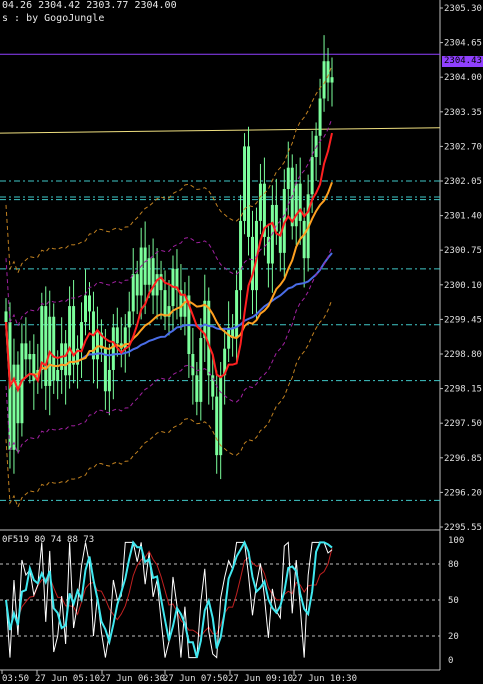  What do you see at coordinates (463, 528) in the screenshot?
I see `price-tick-label: 2295.55` at bounding box center [463, 528].